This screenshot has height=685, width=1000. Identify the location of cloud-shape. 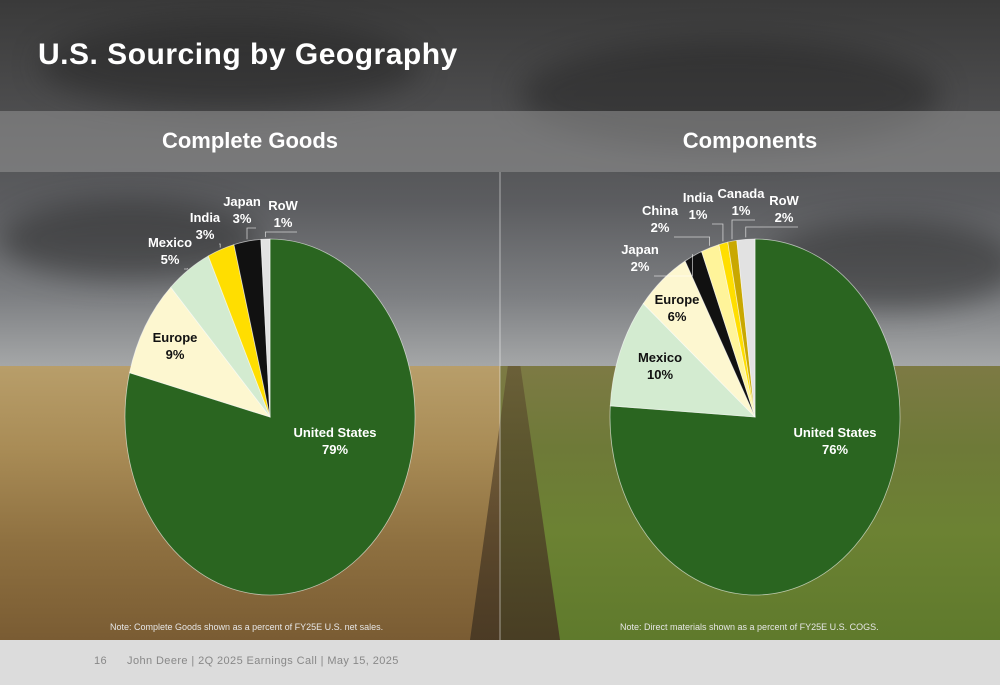
(230, 65).